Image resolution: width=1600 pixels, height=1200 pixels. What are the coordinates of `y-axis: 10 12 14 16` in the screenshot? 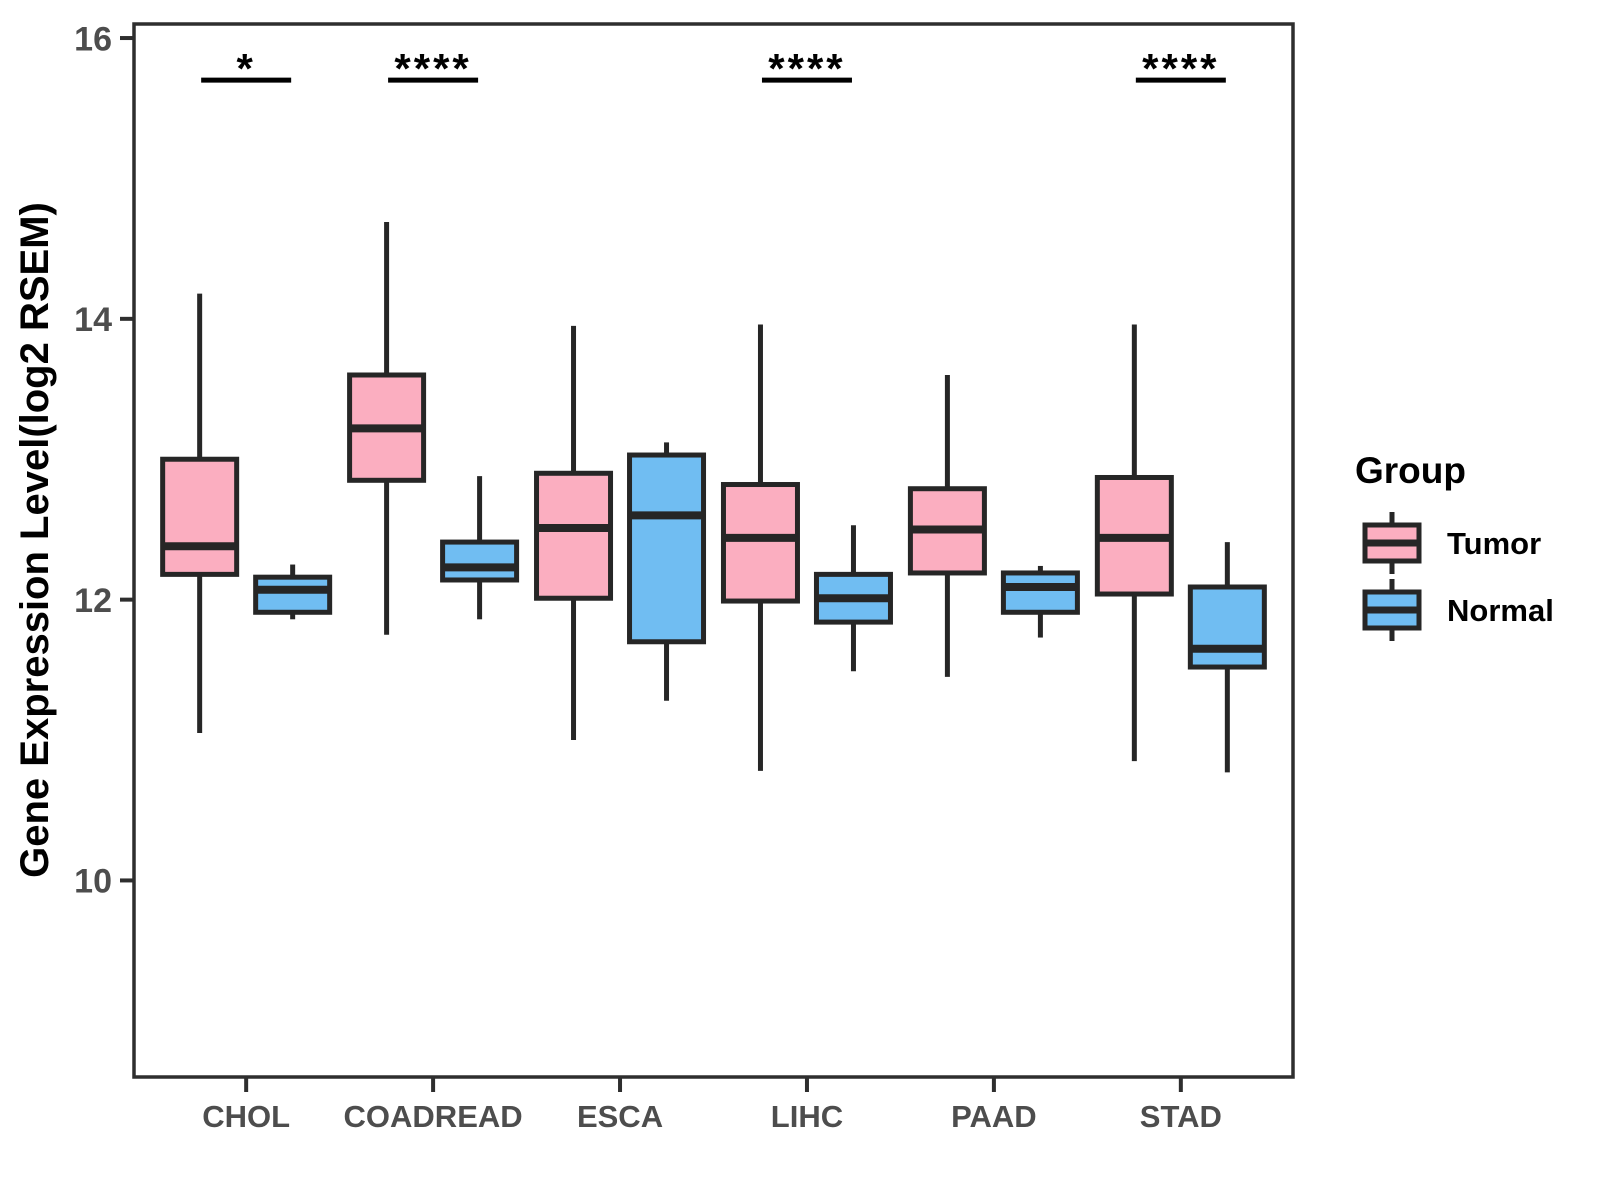 It's located at (104, 460).